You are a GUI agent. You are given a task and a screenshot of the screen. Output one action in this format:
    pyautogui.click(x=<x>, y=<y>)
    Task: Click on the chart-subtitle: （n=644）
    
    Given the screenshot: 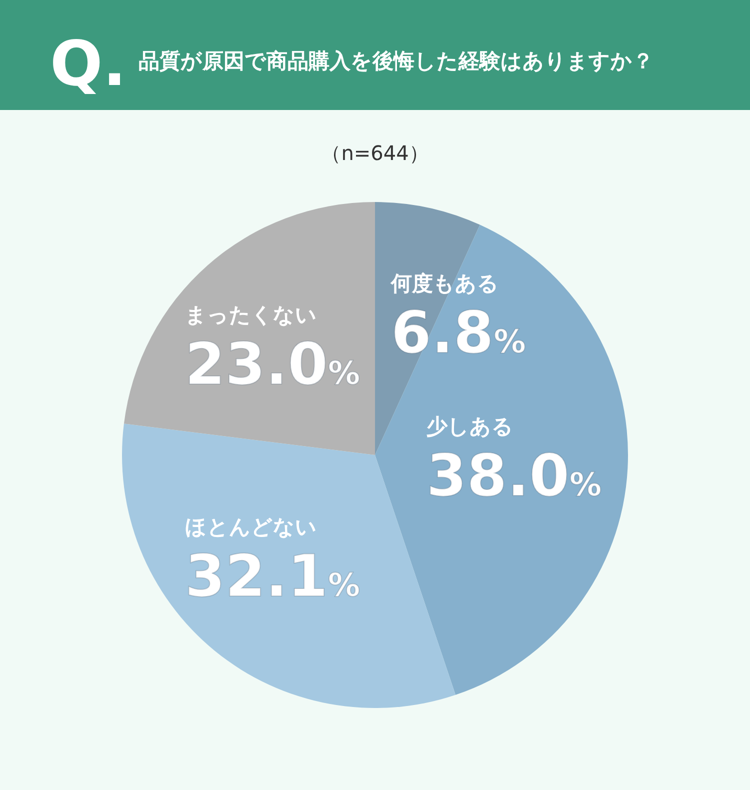 What is the action you would take?
    pyautogui.click(x=375, y=153)
    